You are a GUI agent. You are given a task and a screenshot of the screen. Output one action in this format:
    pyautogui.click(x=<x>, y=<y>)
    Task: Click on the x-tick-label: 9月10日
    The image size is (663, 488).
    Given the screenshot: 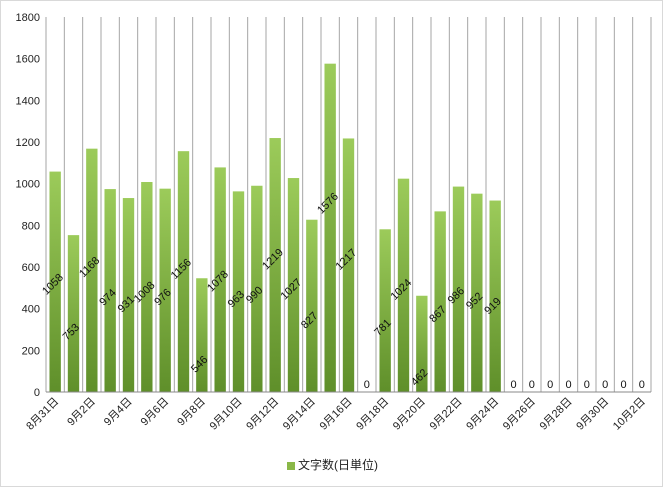 What is the action you would take?
    pyautogui.click(x=226, y=414)
    